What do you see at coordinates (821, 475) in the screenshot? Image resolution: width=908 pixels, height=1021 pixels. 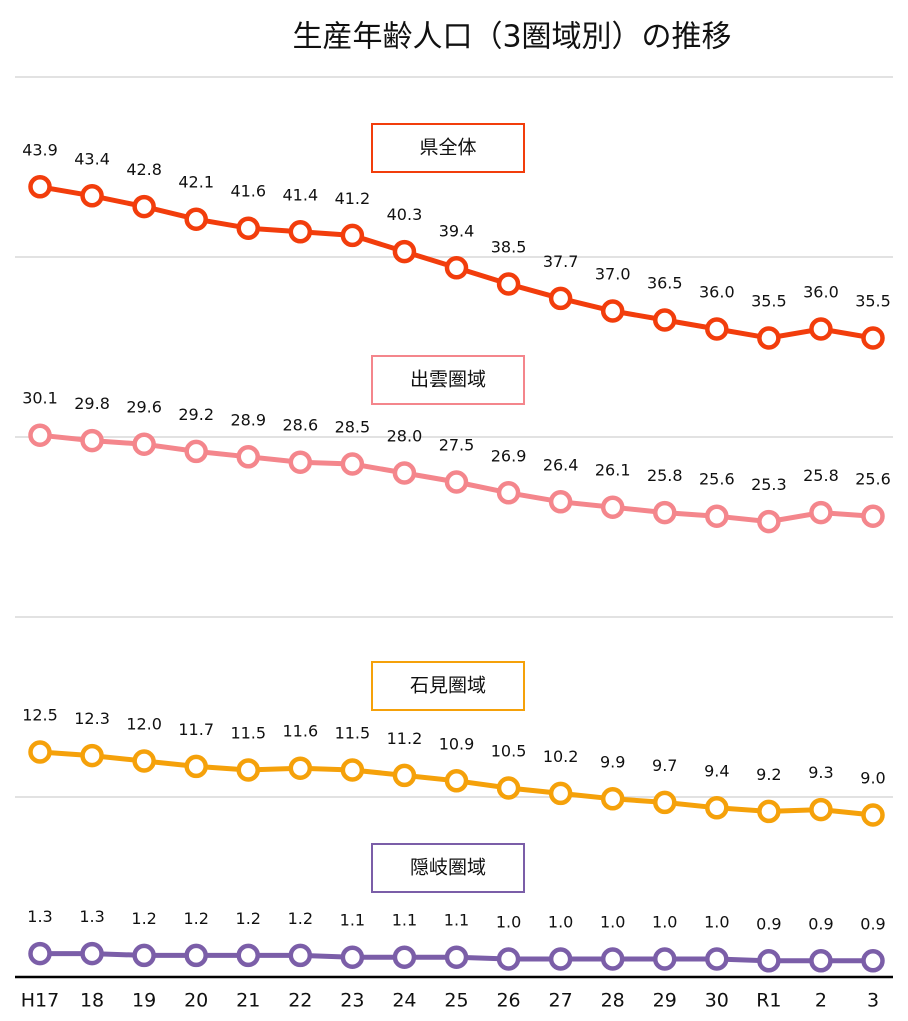 I see `data-label: 25.8` at bounding box center [821, 475].